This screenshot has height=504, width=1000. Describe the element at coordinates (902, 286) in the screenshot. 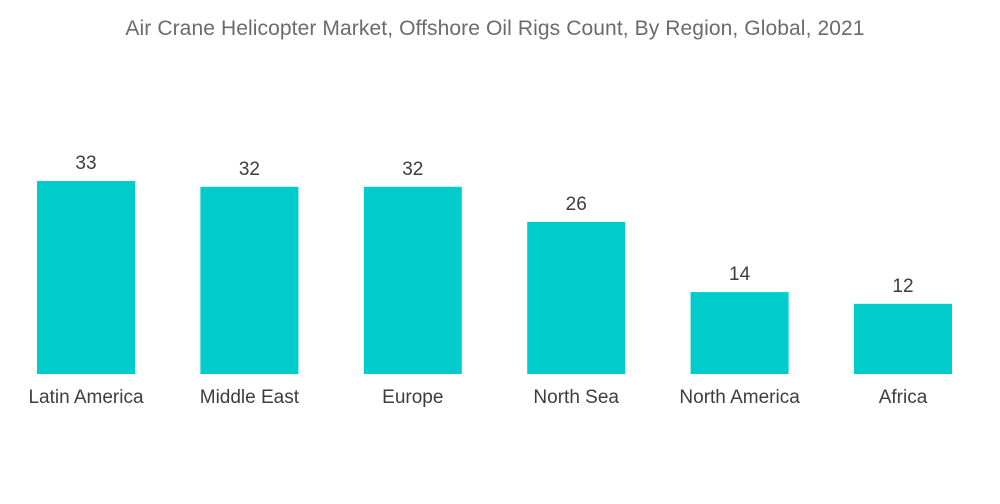

I see `value-label-africa: 12` at that location.